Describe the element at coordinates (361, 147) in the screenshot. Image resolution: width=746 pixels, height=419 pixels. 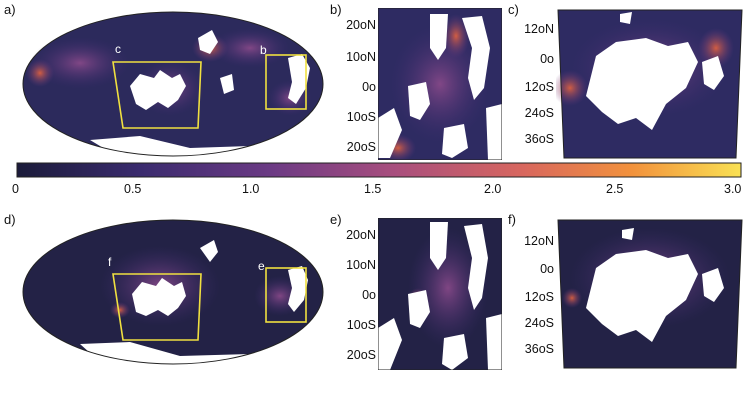
I see `panel-b-lat-20s: 20oS` at that location.